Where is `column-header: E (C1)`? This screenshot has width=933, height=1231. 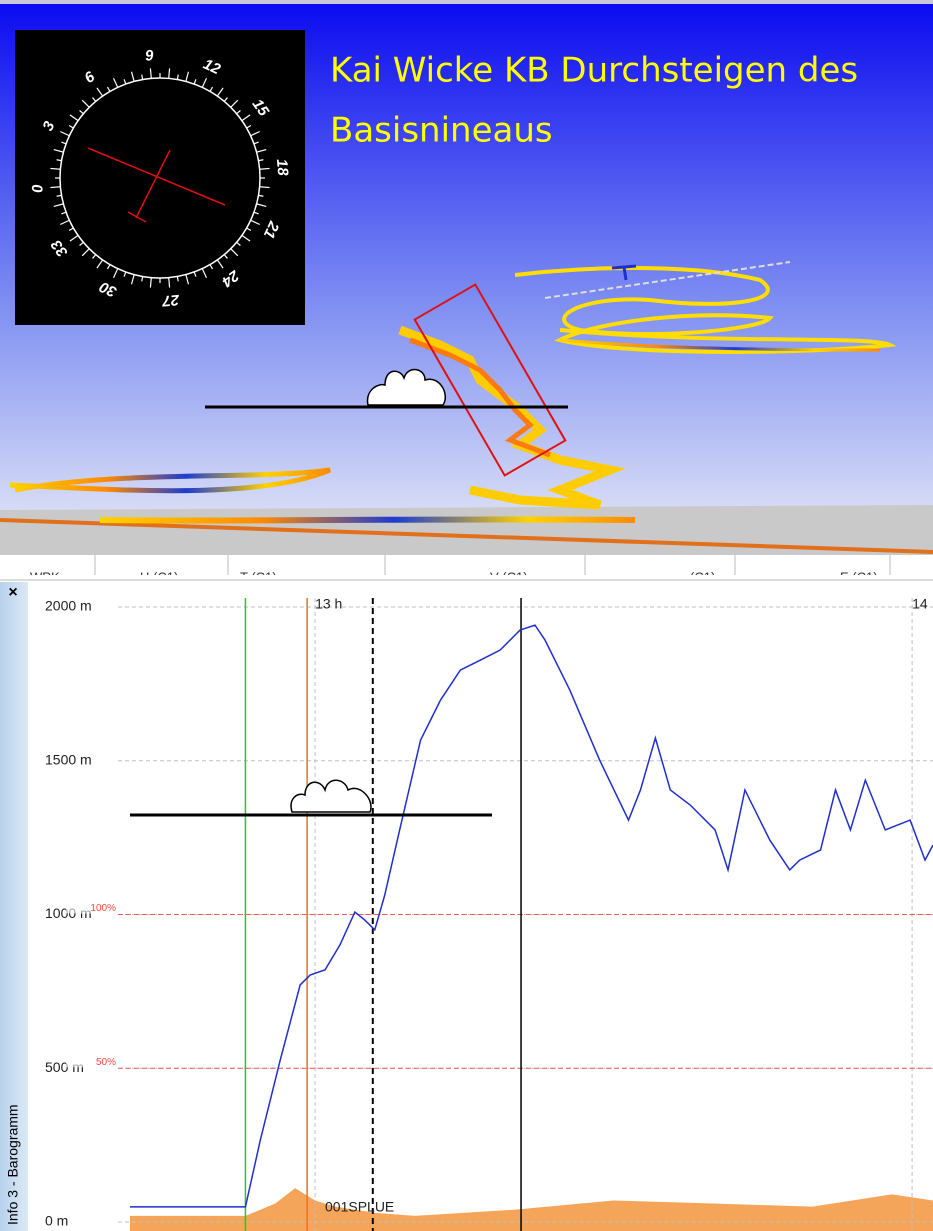 column-header: E (C1) is located at coordinates (859, 576).